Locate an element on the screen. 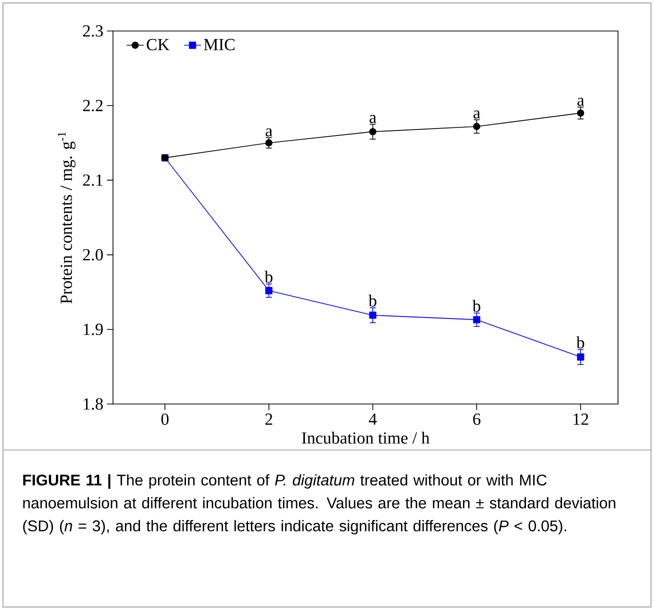 This screenshot has width=654, height=610. y-tick-label: 1.9 is located at coordinates (93, 330).